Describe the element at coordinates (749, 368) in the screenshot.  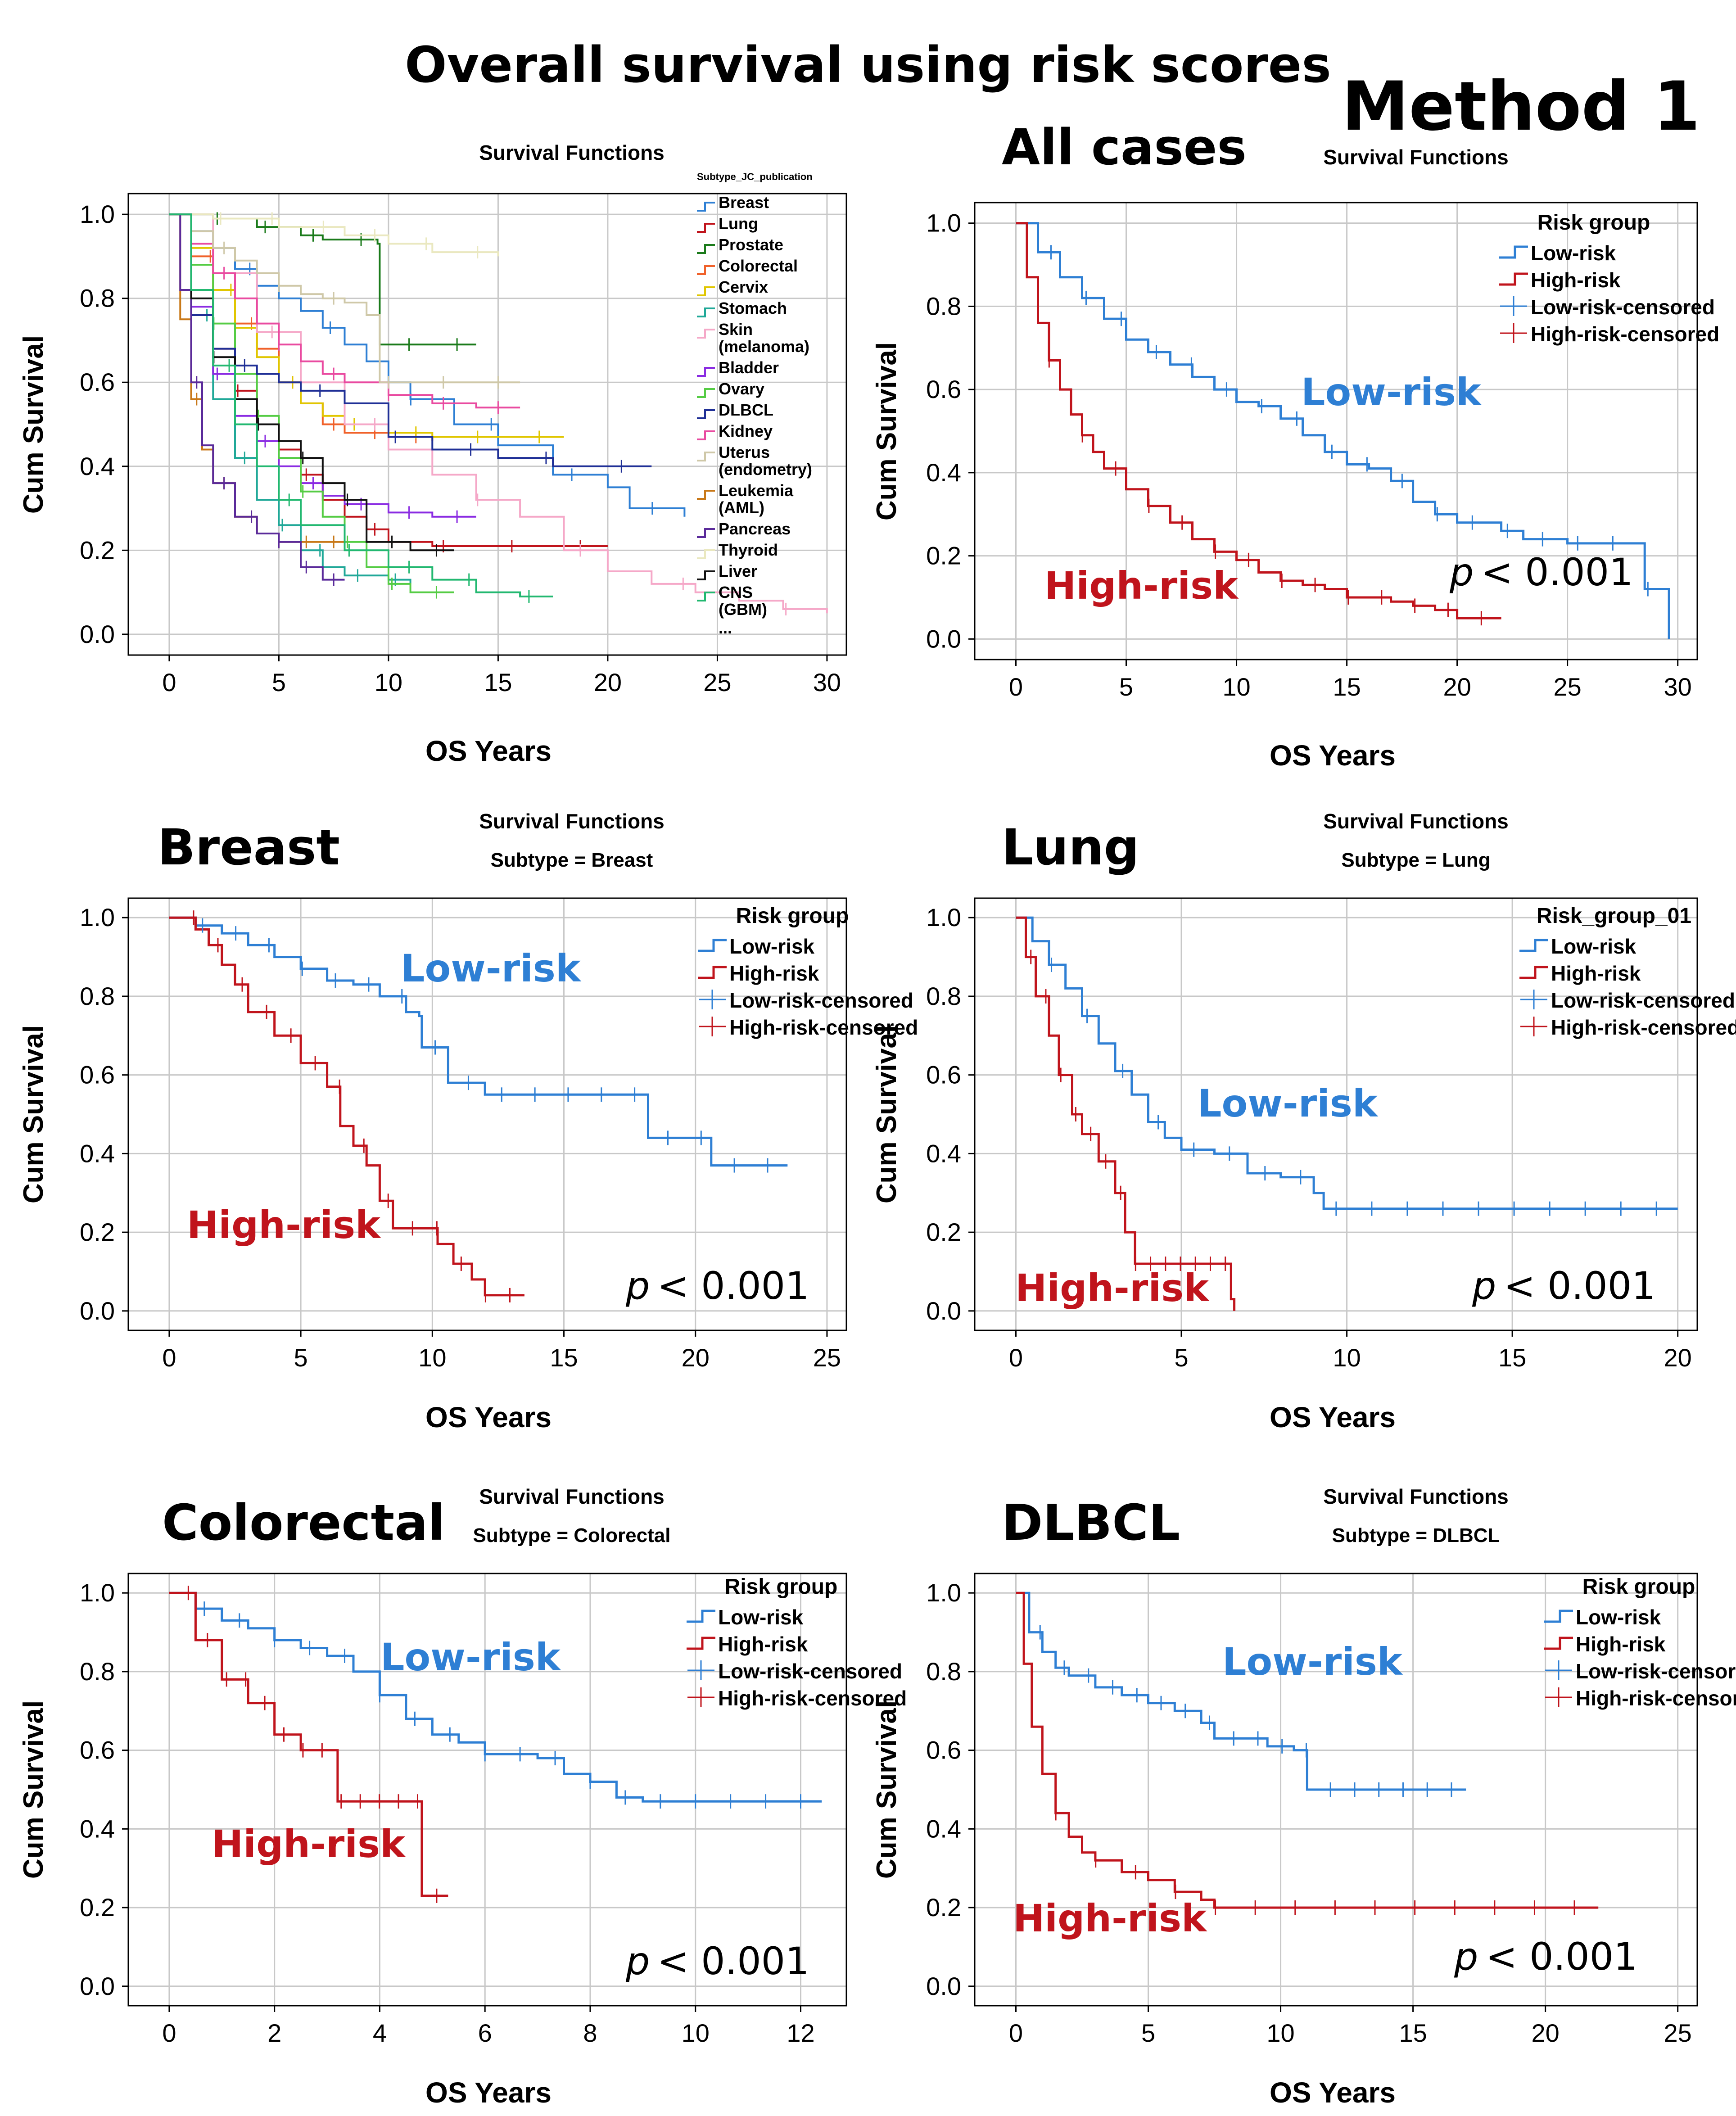
I see `legend-entry: Bladder` at that location.